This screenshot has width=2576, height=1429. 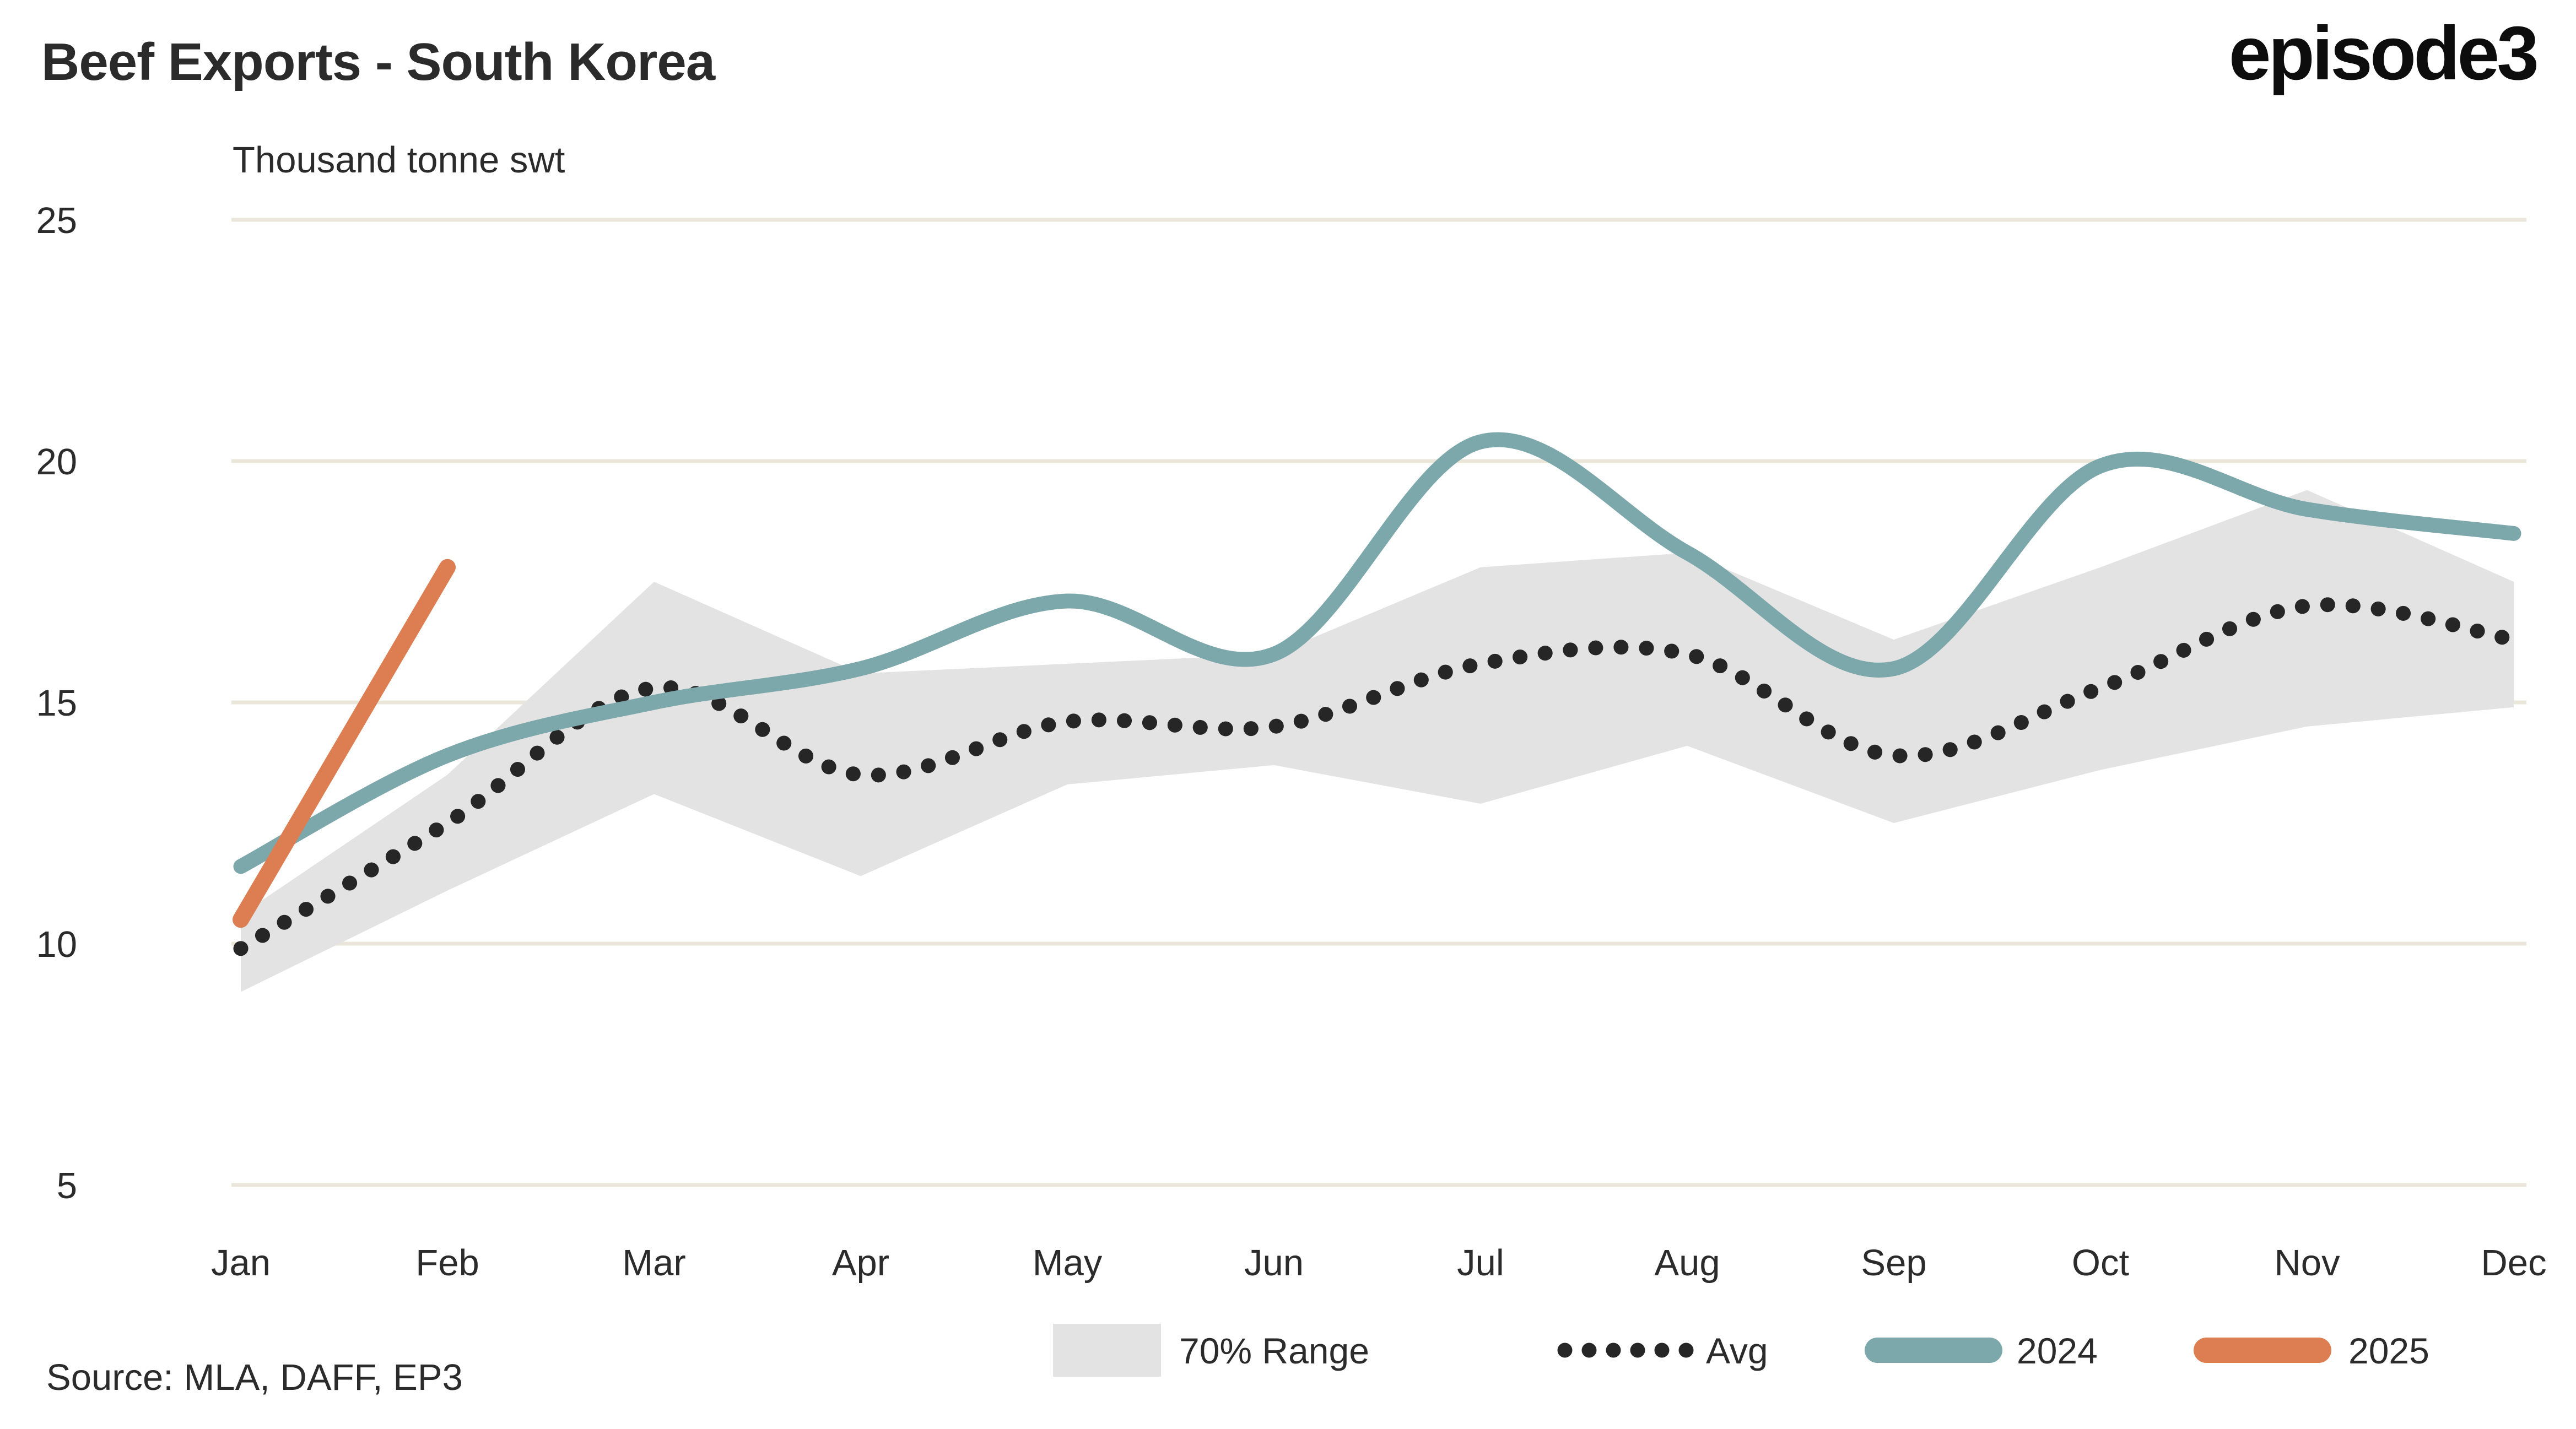 I want to click on y-tick-5: 5, so click(x=67, y=1185).